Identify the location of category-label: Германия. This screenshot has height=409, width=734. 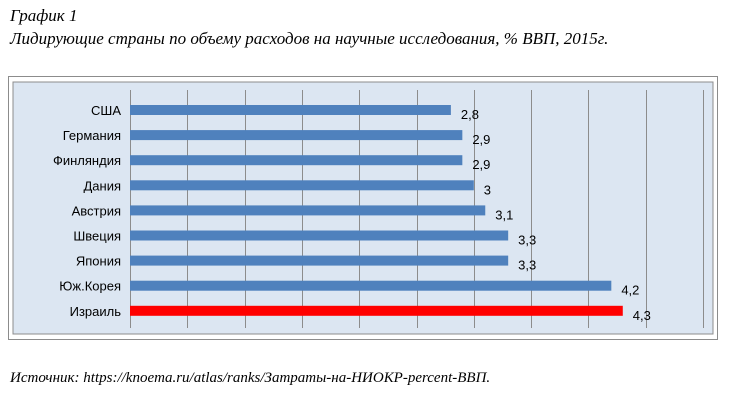
(92, 135).